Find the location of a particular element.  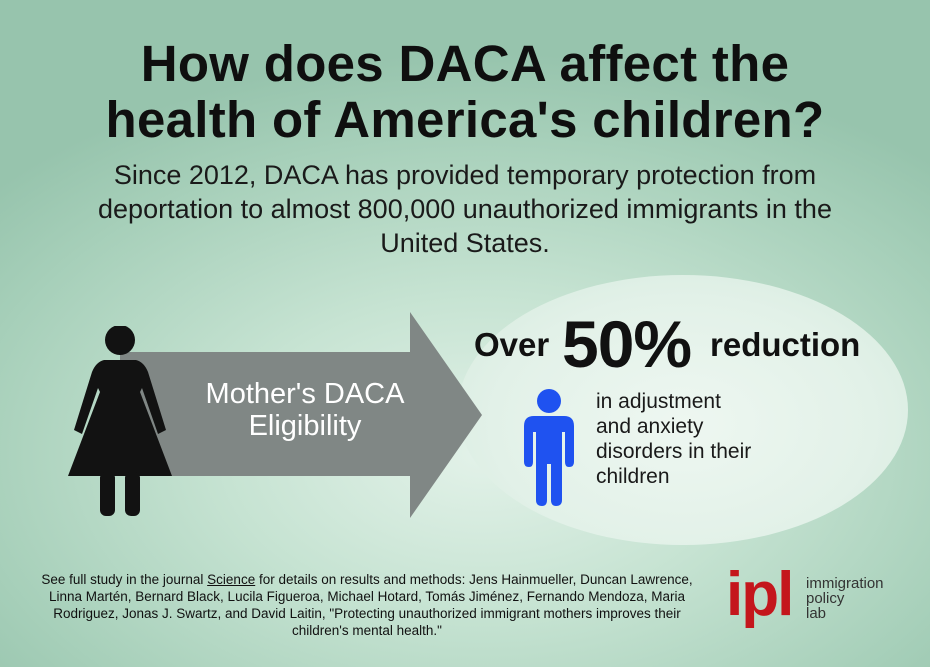

title-line-1: How does DACA affect the is located at coordinates (465, 63).